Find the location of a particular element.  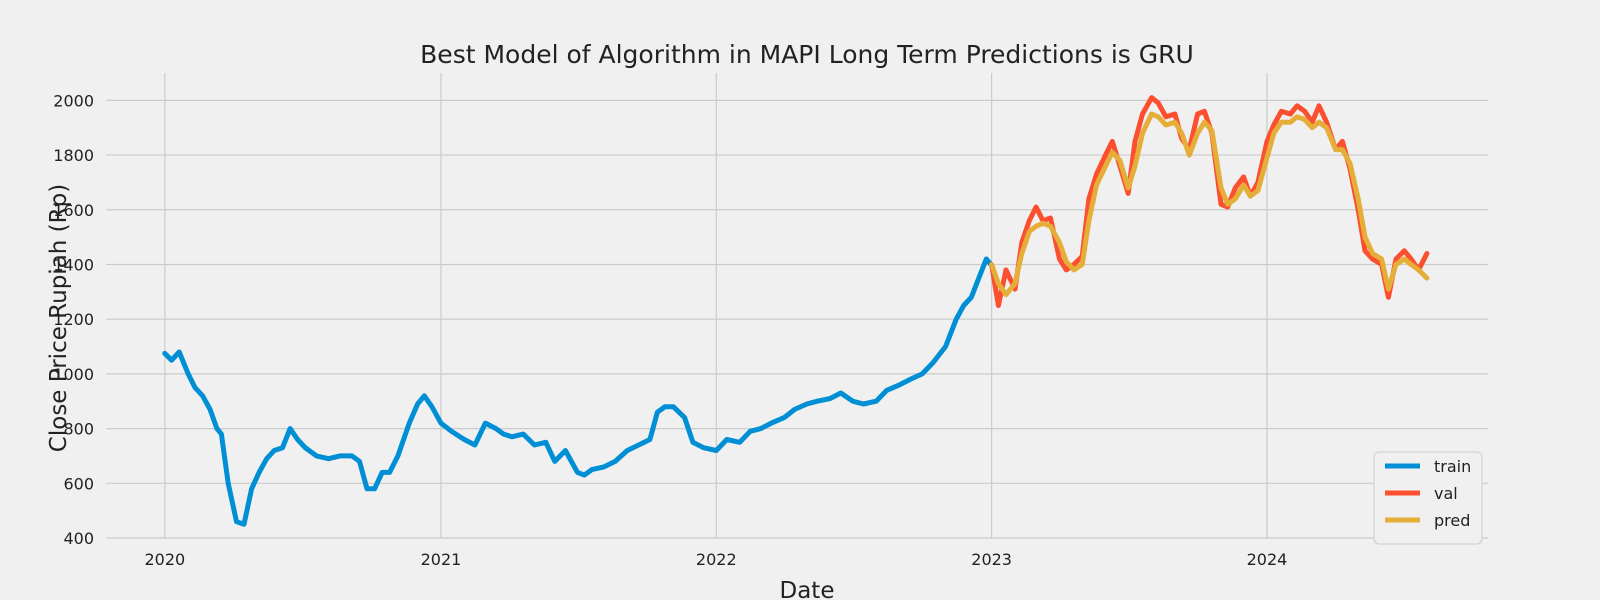

legend-label-train: train is located at coordinates (1452, 466).